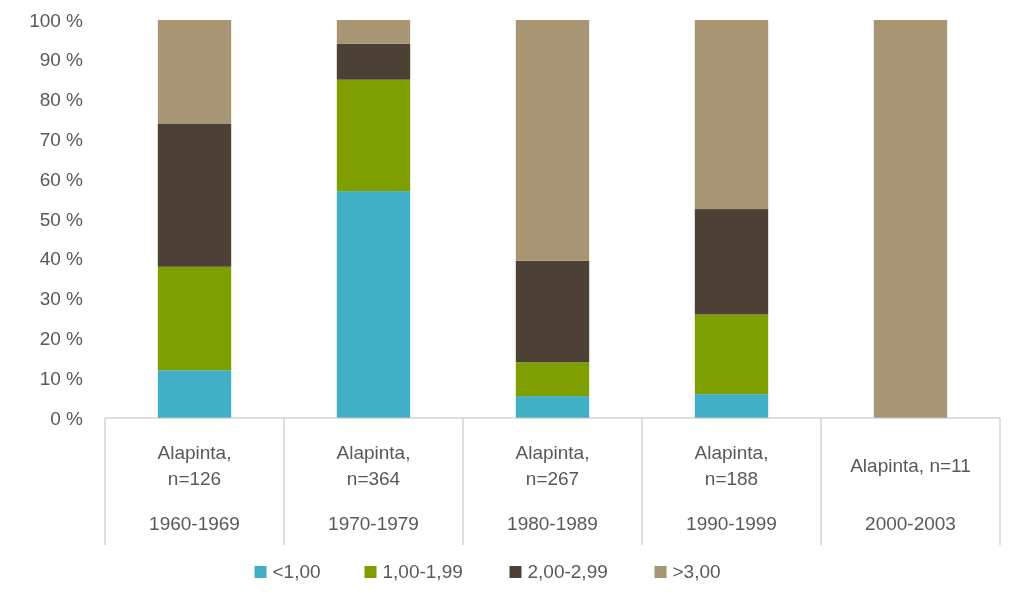 The width and height of the screenshot is (1009, 597). What do you see at coordinates (61, 60) in the screenshot?
I see `y-tick-label: 90 %` at bounding box center [61, 60].